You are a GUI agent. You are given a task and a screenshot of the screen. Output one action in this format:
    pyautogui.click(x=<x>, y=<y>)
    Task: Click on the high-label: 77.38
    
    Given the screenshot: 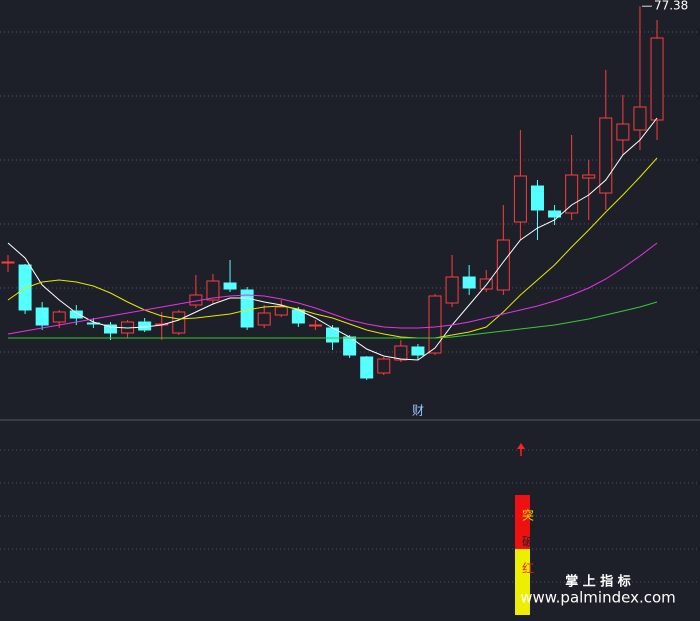 What is the action you would take?
    pyautogui.click(x=671, y=6)
    